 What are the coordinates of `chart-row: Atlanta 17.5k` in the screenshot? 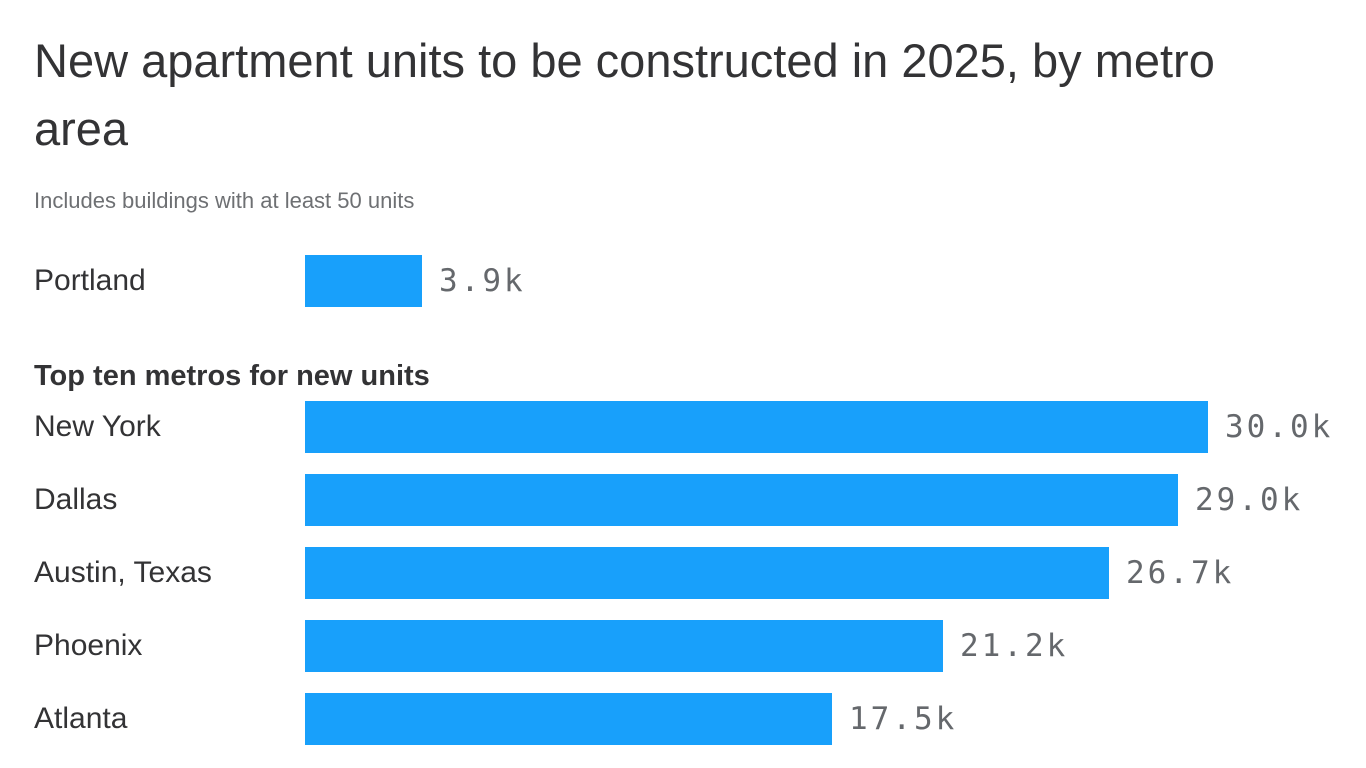 It's located at (700, 719).